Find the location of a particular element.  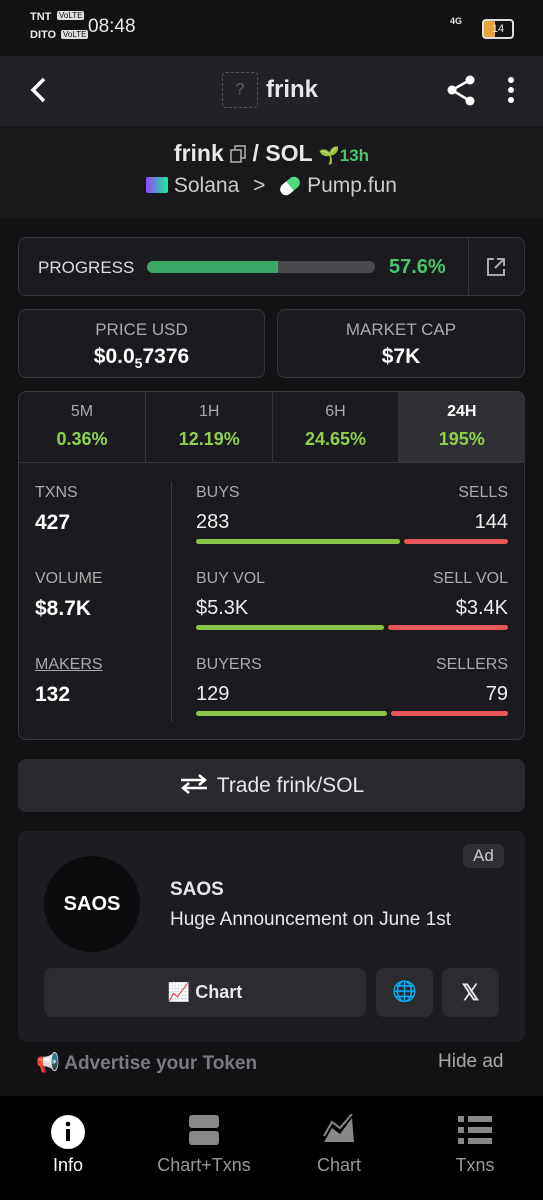

left-label: BUY VOL is located at coordinates (231, 578).